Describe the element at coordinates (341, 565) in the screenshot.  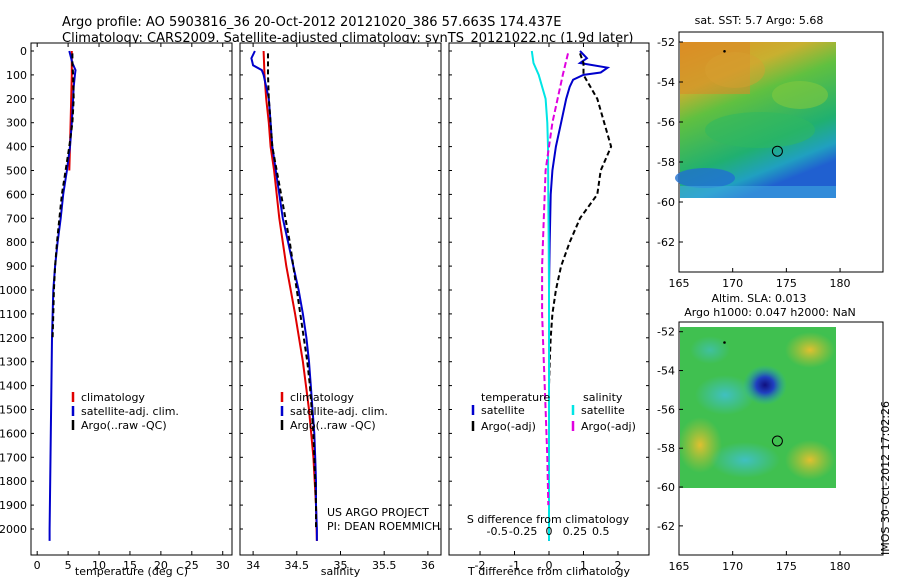
I see `xtick-label: 35` at that location.